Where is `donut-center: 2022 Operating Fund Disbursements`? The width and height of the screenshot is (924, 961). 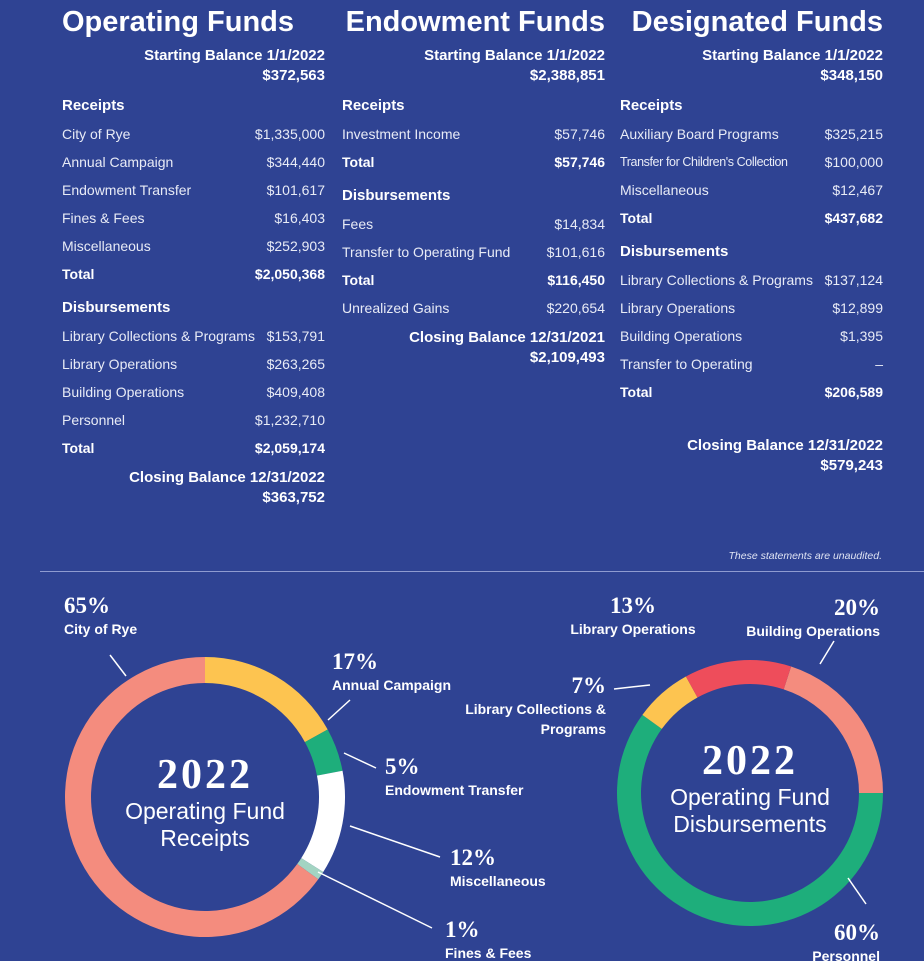 donut-center: 2022 Operating Fund Disbursements is located at coordinates (750, 788).